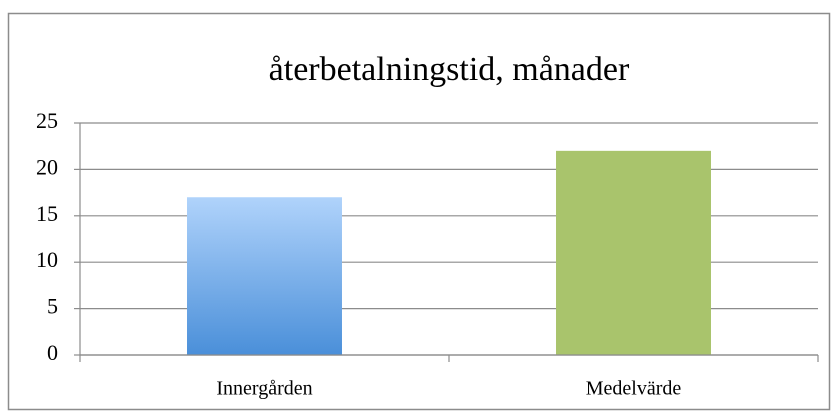  Describe the element at coordinates (52, 352) in the screenshot. I see `y-tick-label: 0` at that location.